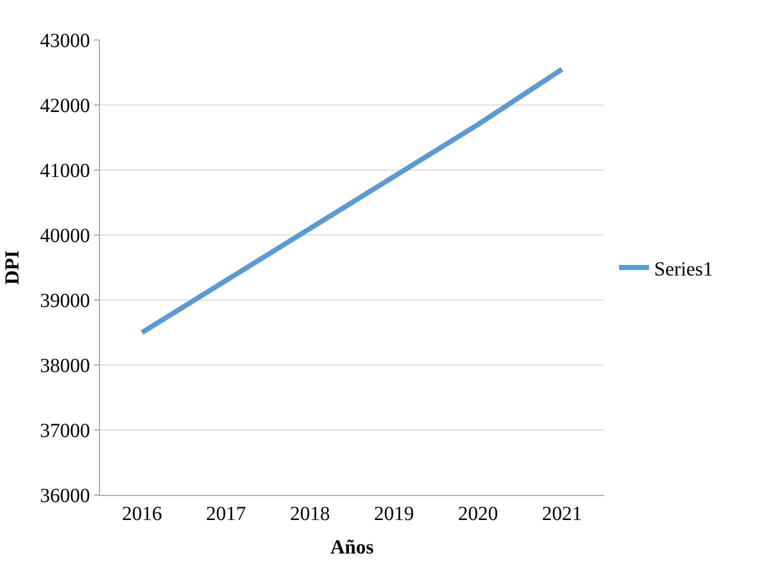 The image size is (784, 585). I want to click on y-tick-label: 42000, so click(65, 106).